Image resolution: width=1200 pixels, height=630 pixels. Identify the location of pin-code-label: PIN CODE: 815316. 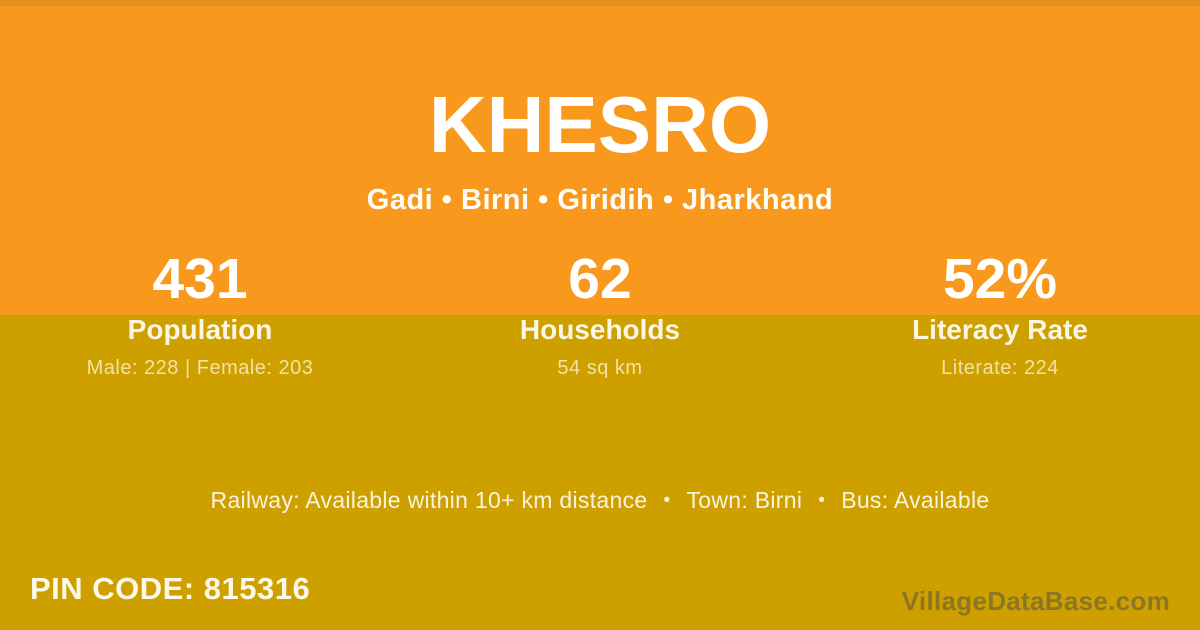
(170, 588).